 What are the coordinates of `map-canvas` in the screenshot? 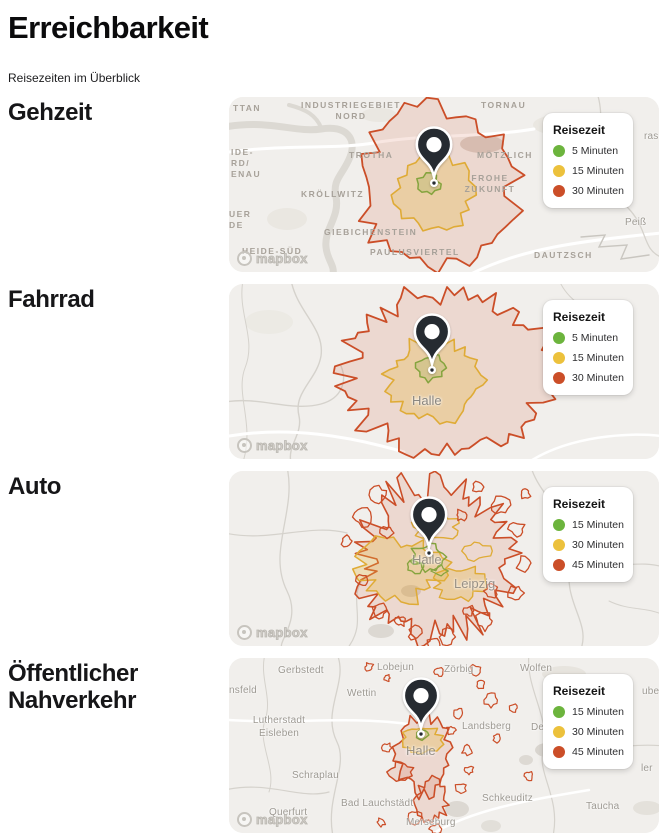 It's located at (444, 371).